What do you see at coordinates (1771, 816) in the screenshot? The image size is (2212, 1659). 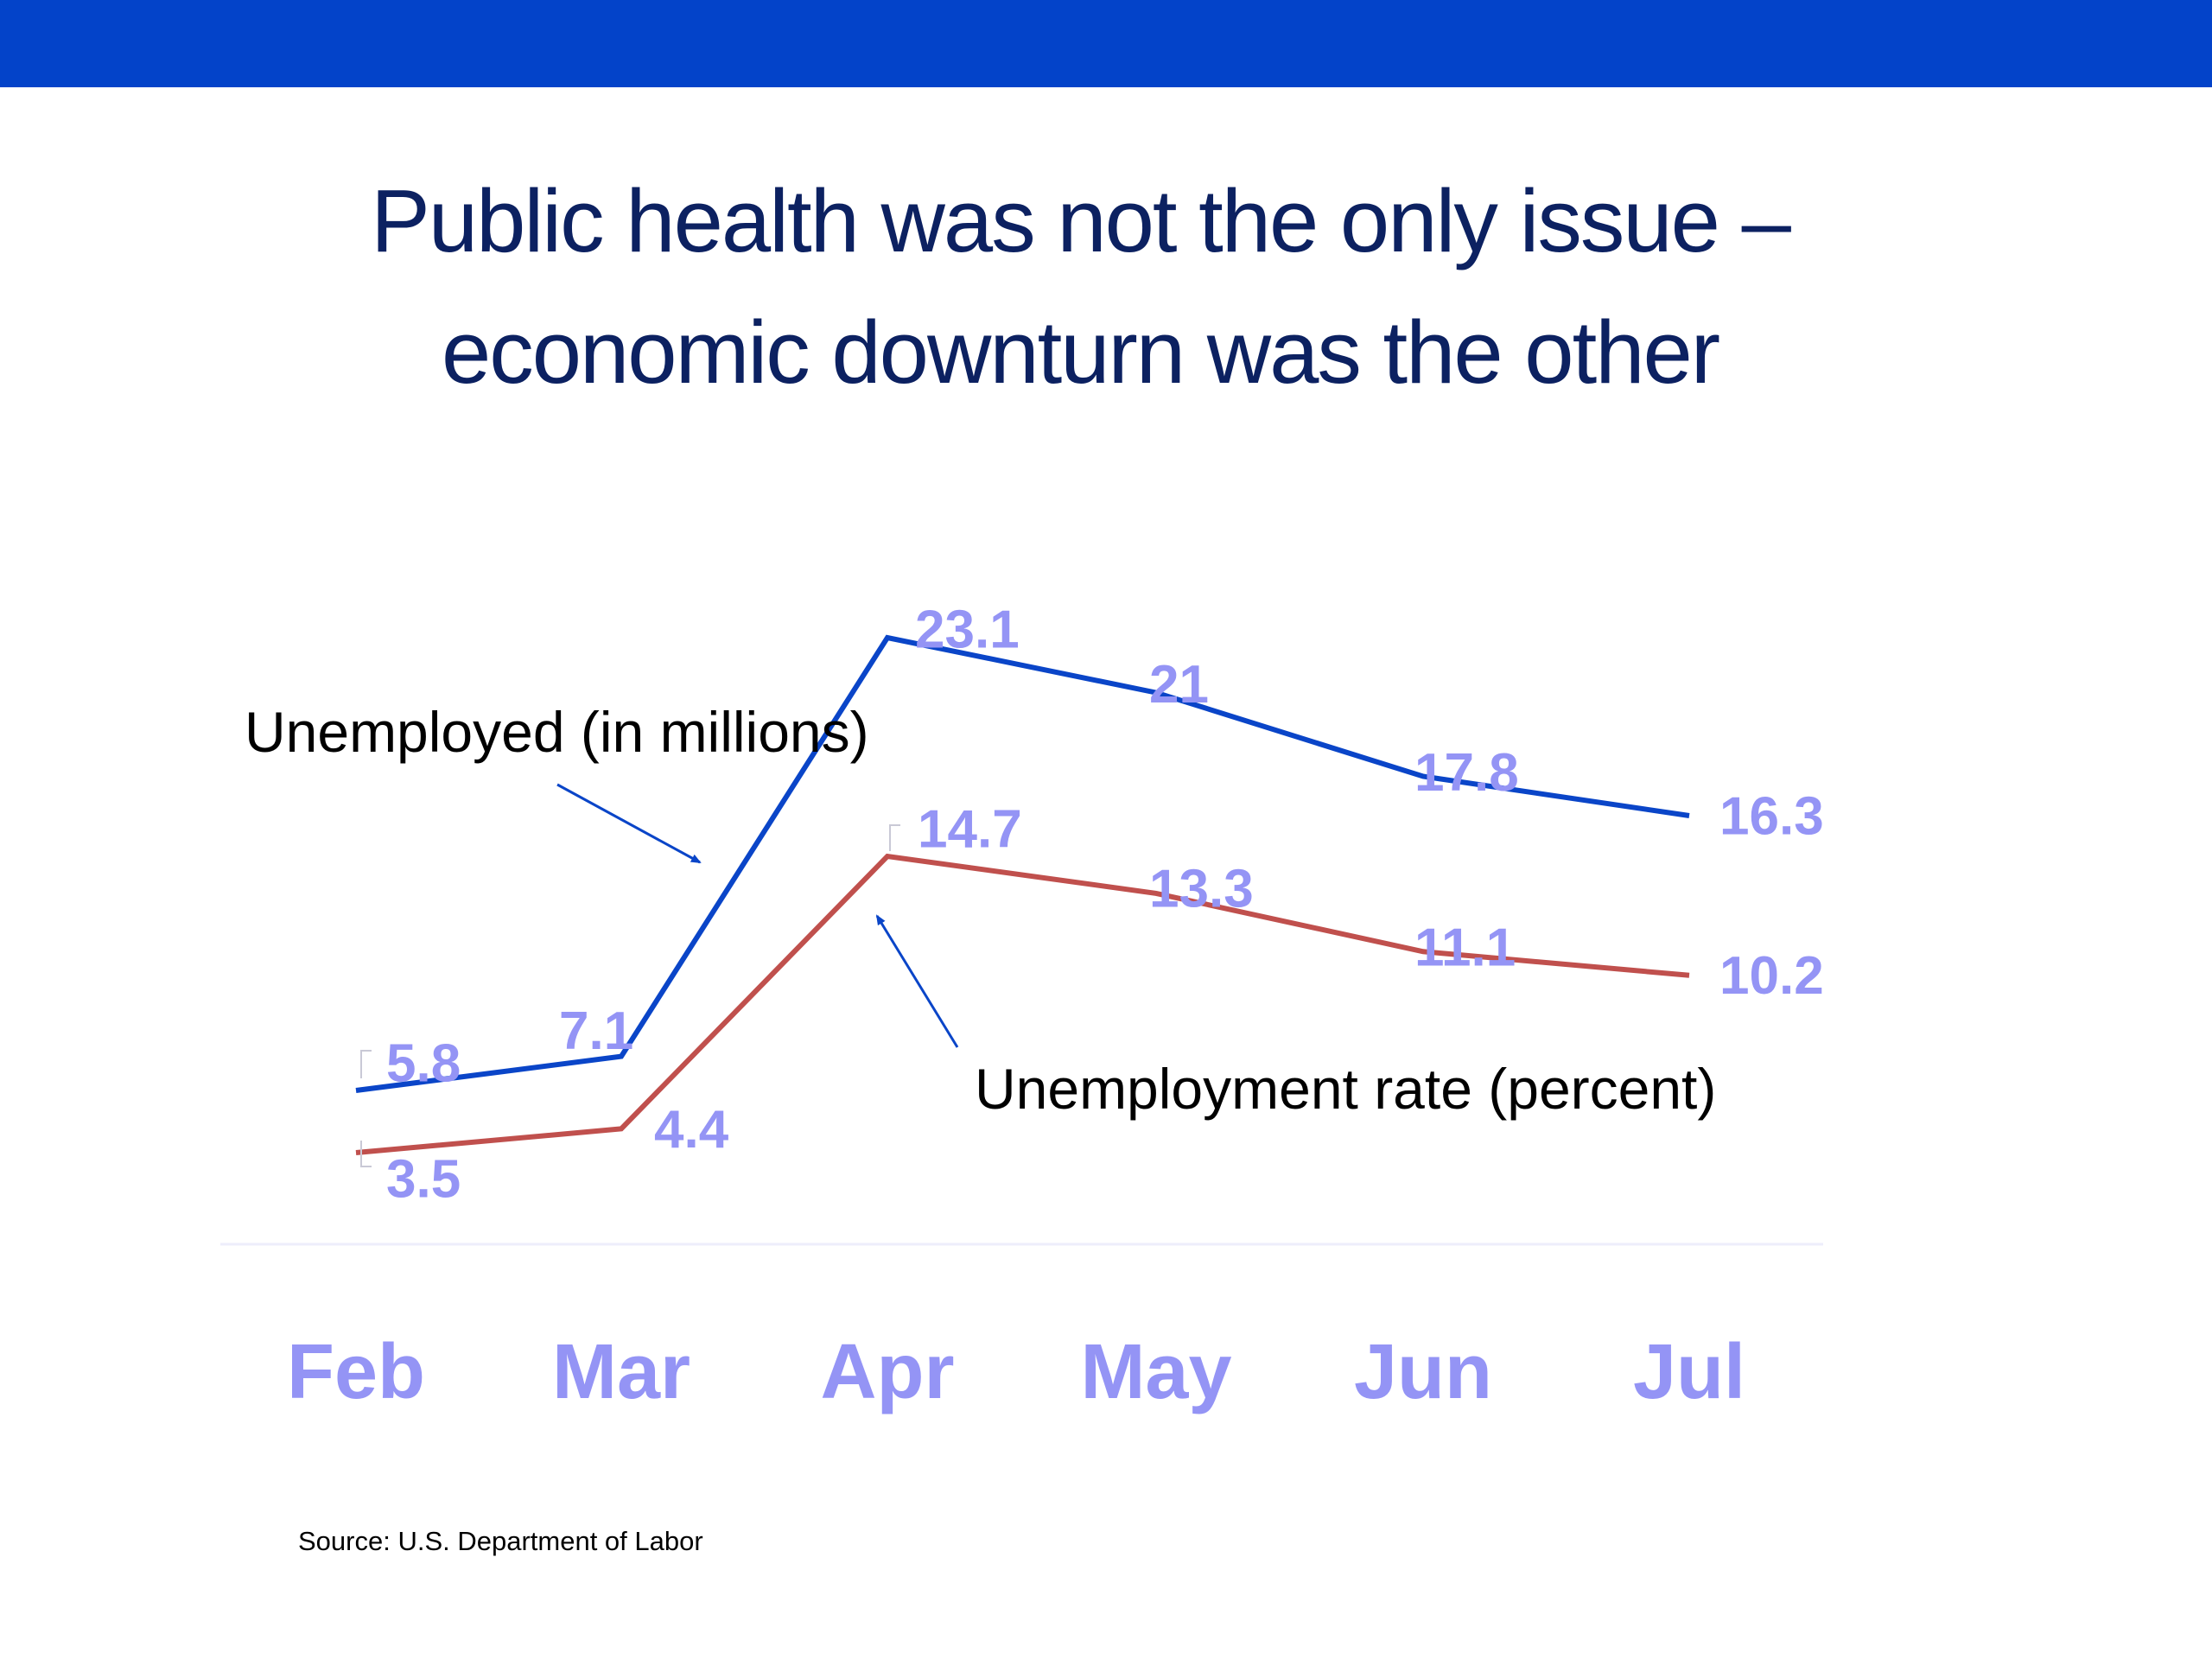 I see `data-label: 16.3` at bounding box center [1771, 816].